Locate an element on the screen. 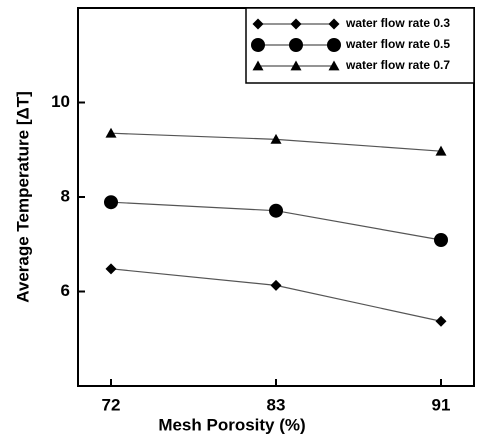 The image size is (479, 439). legend-label: water flow rate 0.5 is located at coordinates (397, 44).